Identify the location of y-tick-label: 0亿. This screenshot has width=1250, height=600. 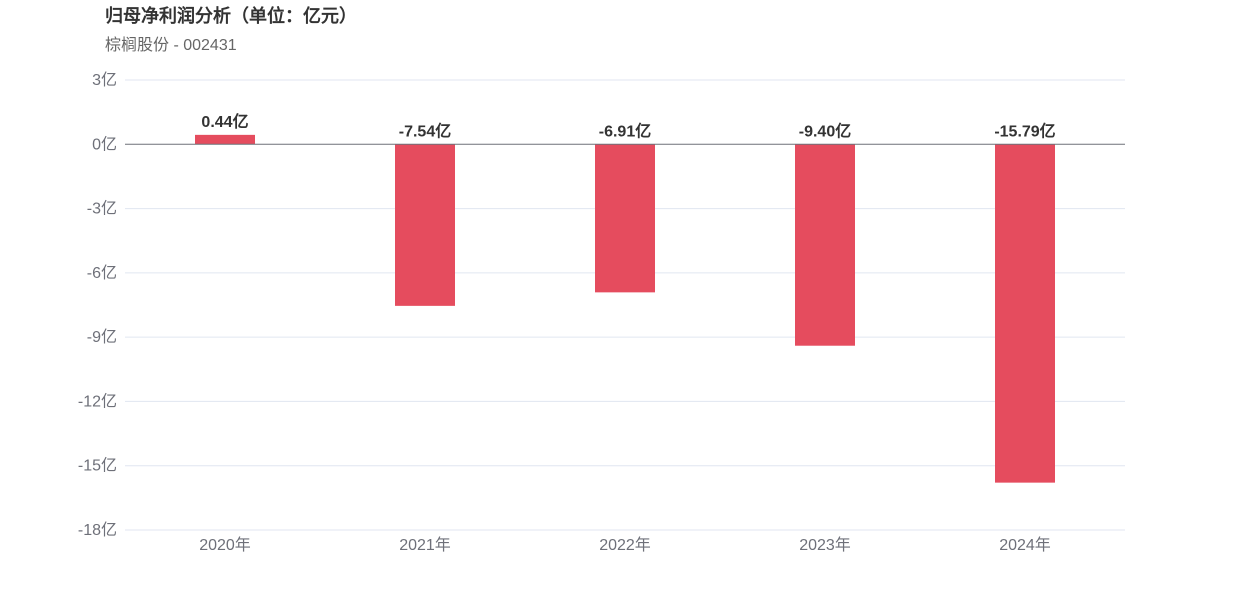
(104, 144).